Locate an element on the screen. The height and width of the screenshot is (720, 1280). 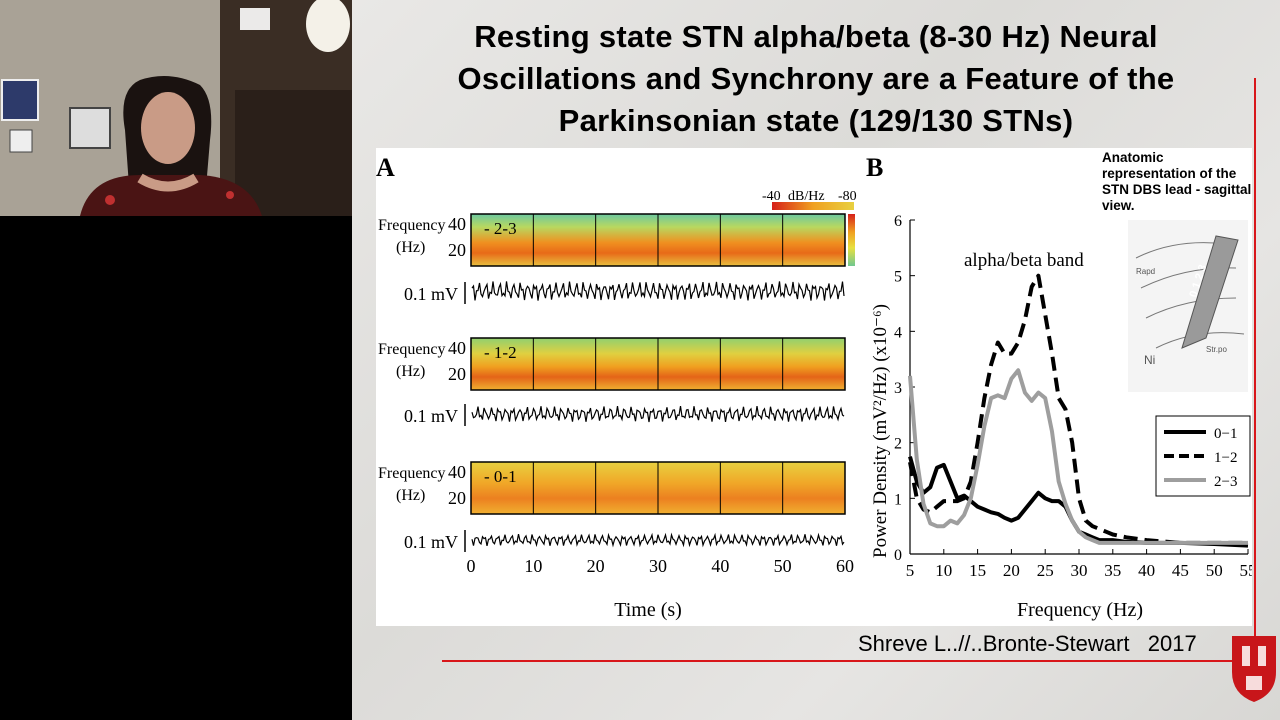
spectrogram-row-0-1: Frequency (Hz) 40 20 - 0-1 0.1 mV is located at coordinates (612, 506).